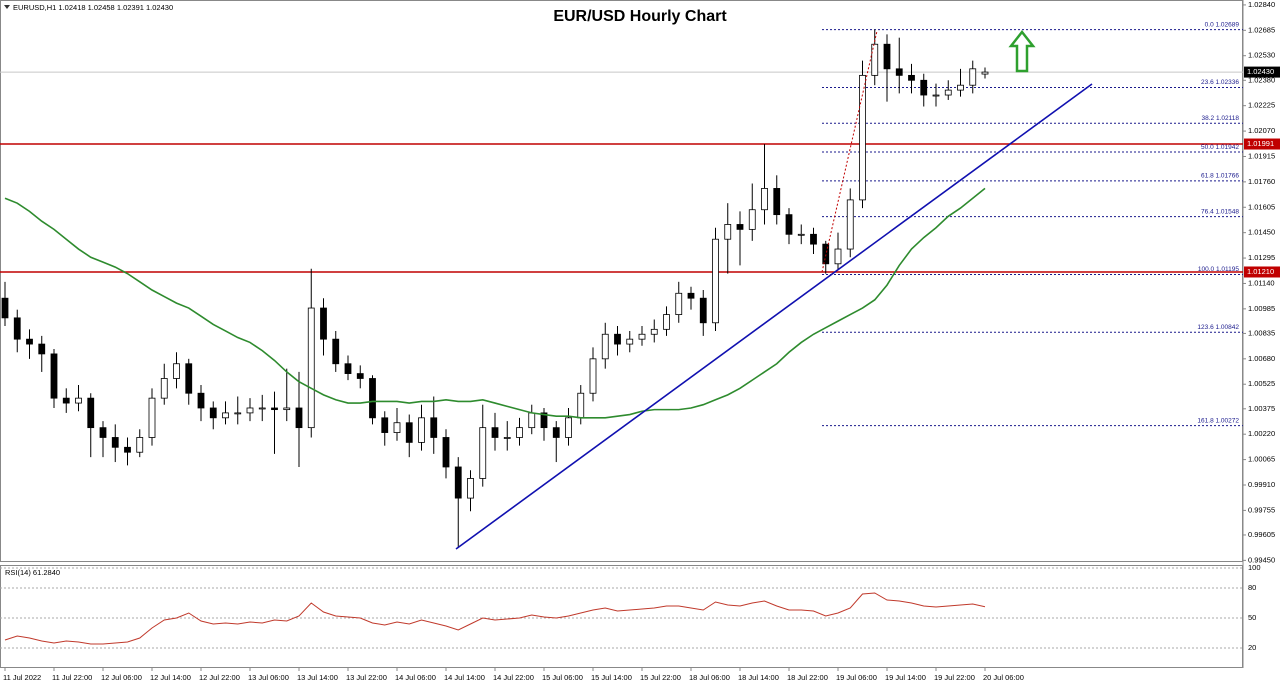  Describe the element at coordinates (1261, 155) in the screenshot. I see `y-tick-label: 1.01915` at that location.